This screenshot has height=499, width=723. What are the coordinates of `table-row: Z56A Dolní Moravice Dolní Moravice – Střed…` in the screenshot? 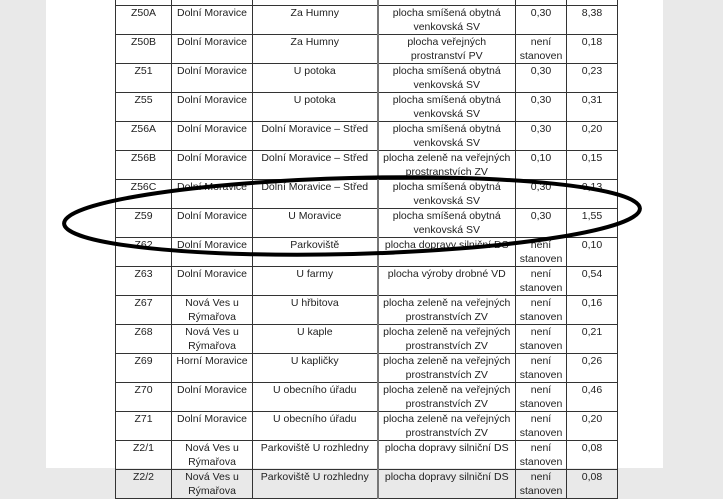 It's located at (366, 136).